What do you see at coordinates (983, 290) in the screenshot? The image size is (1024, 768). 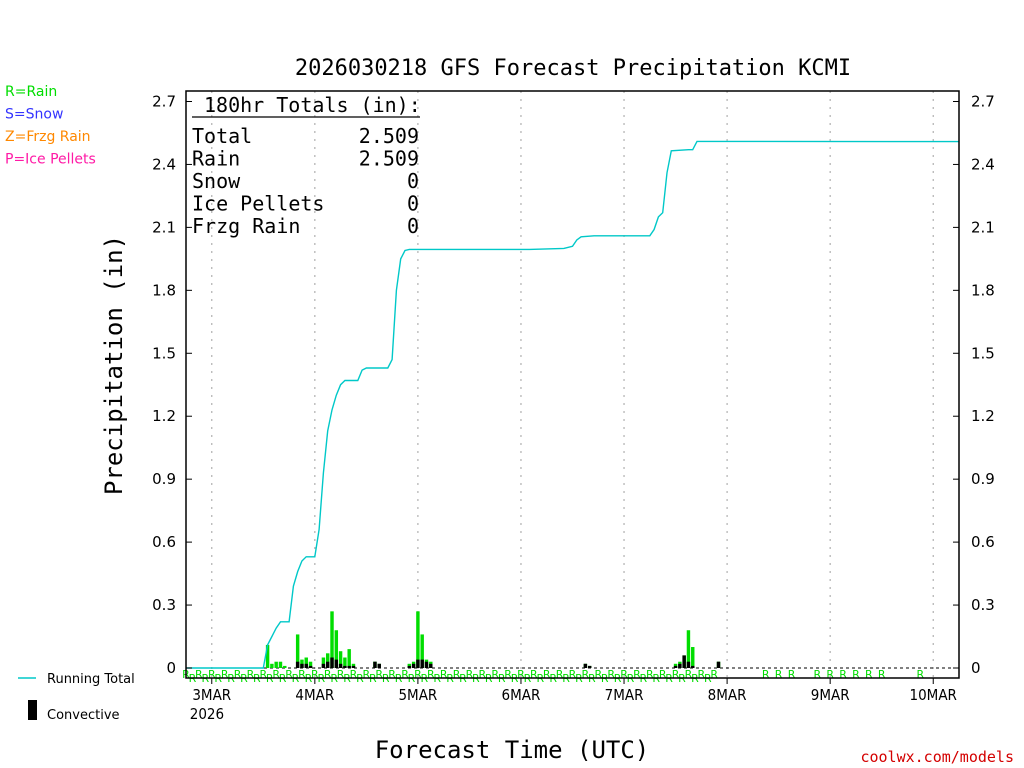 I see `ytick-label-right-6: 1.8` at bounding box center [983, 290].